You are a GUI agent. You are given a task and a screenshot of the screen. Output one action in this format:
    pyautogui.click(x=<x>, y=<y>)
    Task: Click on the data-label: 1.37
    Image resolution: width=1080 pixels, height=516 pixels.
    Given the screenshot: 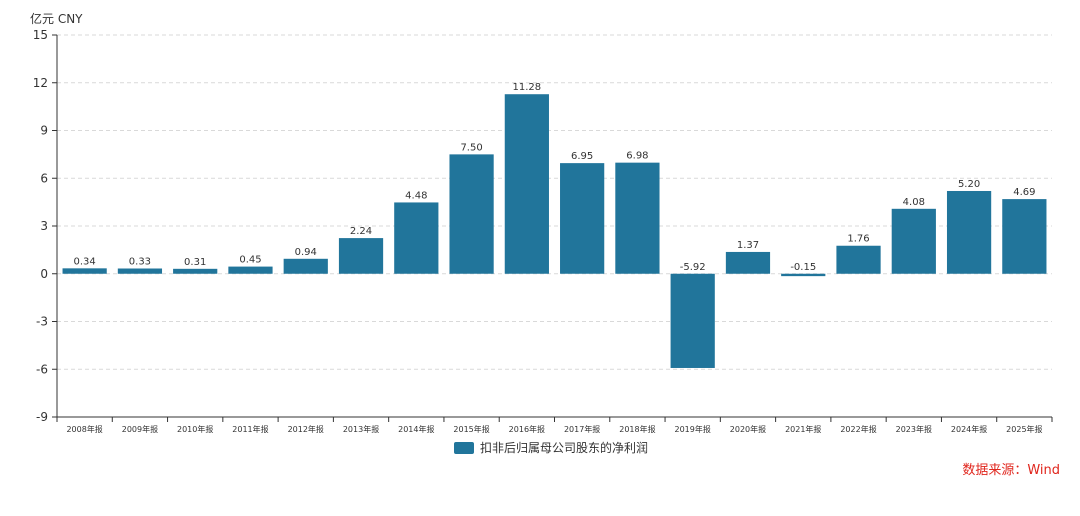 What is the action you would take?
    pyautogui.click(x=748, y=245)
    